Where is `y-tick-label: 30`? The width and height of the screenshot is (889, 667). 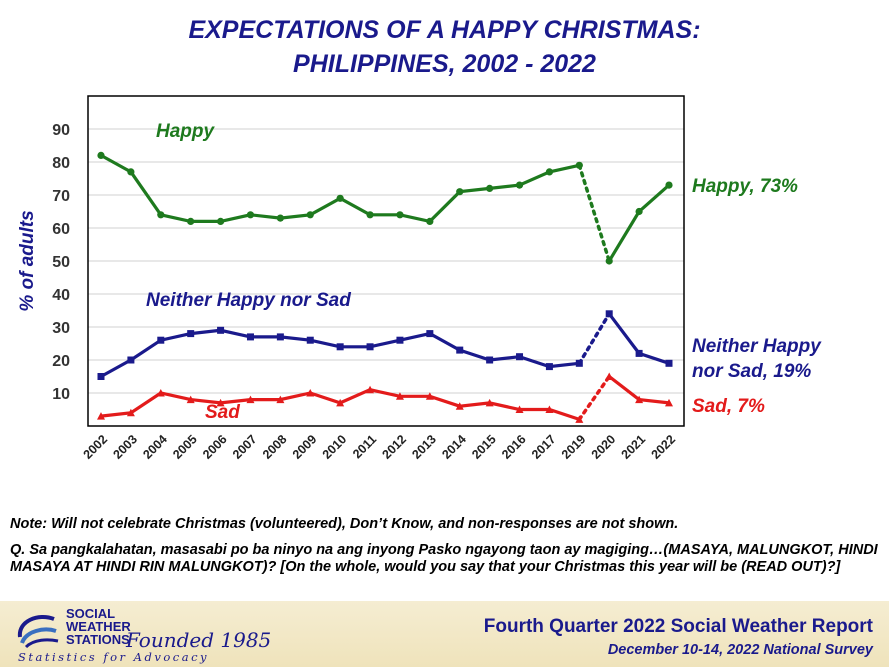
y-tick-label: 30 is located at coordinates (61, 328).